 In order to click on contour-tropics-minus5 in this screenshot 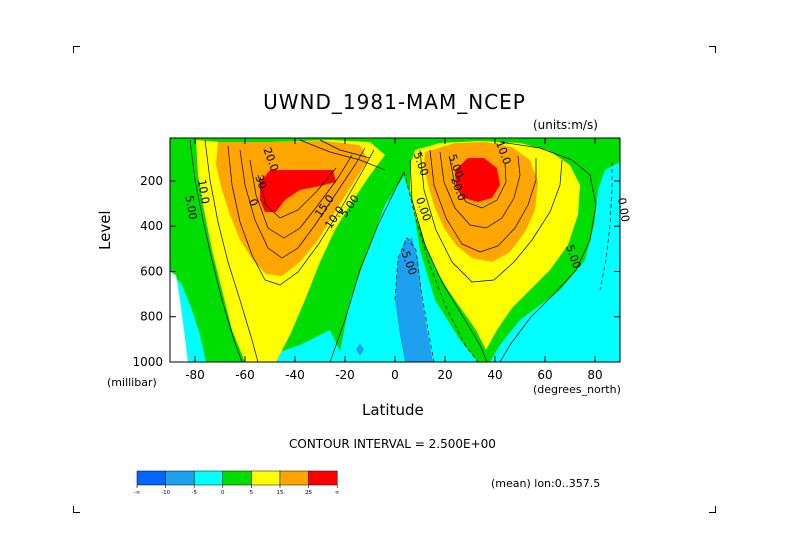, I will do `click(414, 299)`.